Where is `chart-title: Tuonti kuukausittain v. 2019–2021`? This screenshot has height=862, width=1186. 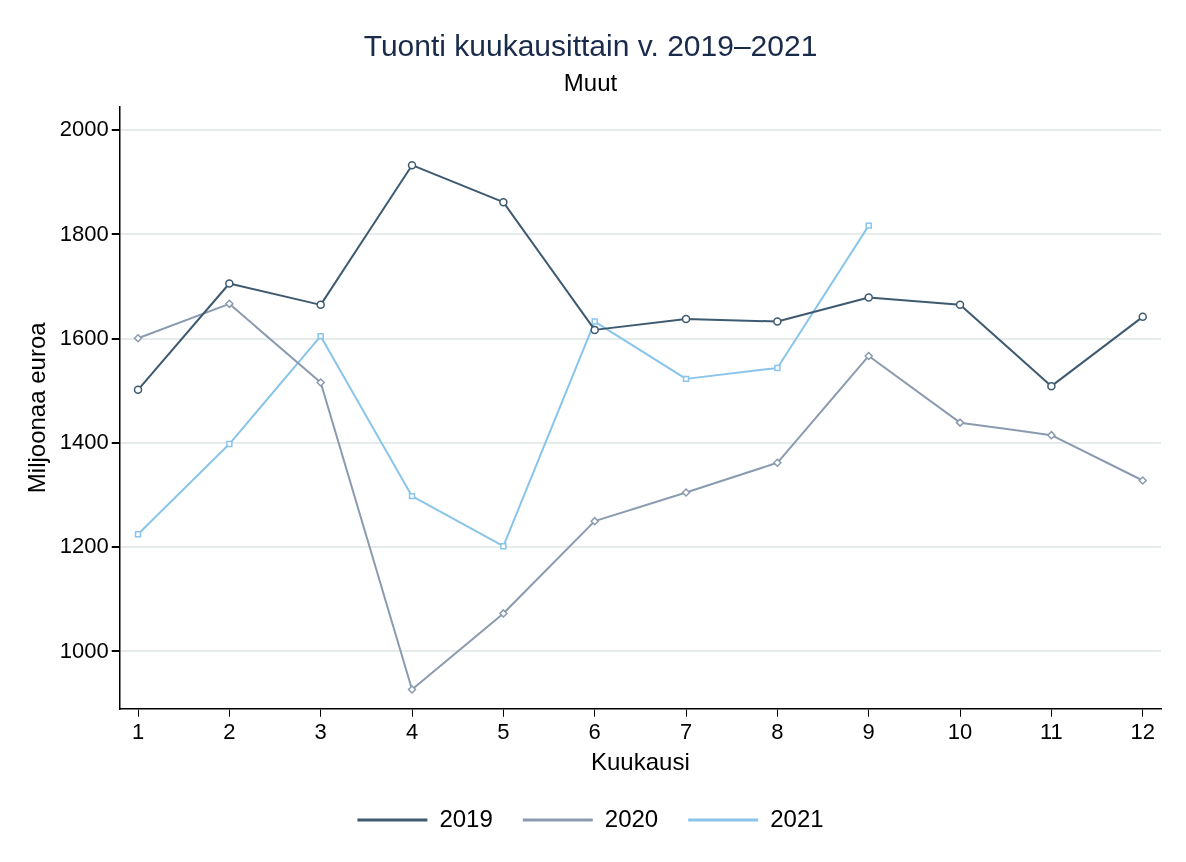 chart-title: Tuonti kuukausittain v. 2019–2021 is located at coordinates (590, 46).